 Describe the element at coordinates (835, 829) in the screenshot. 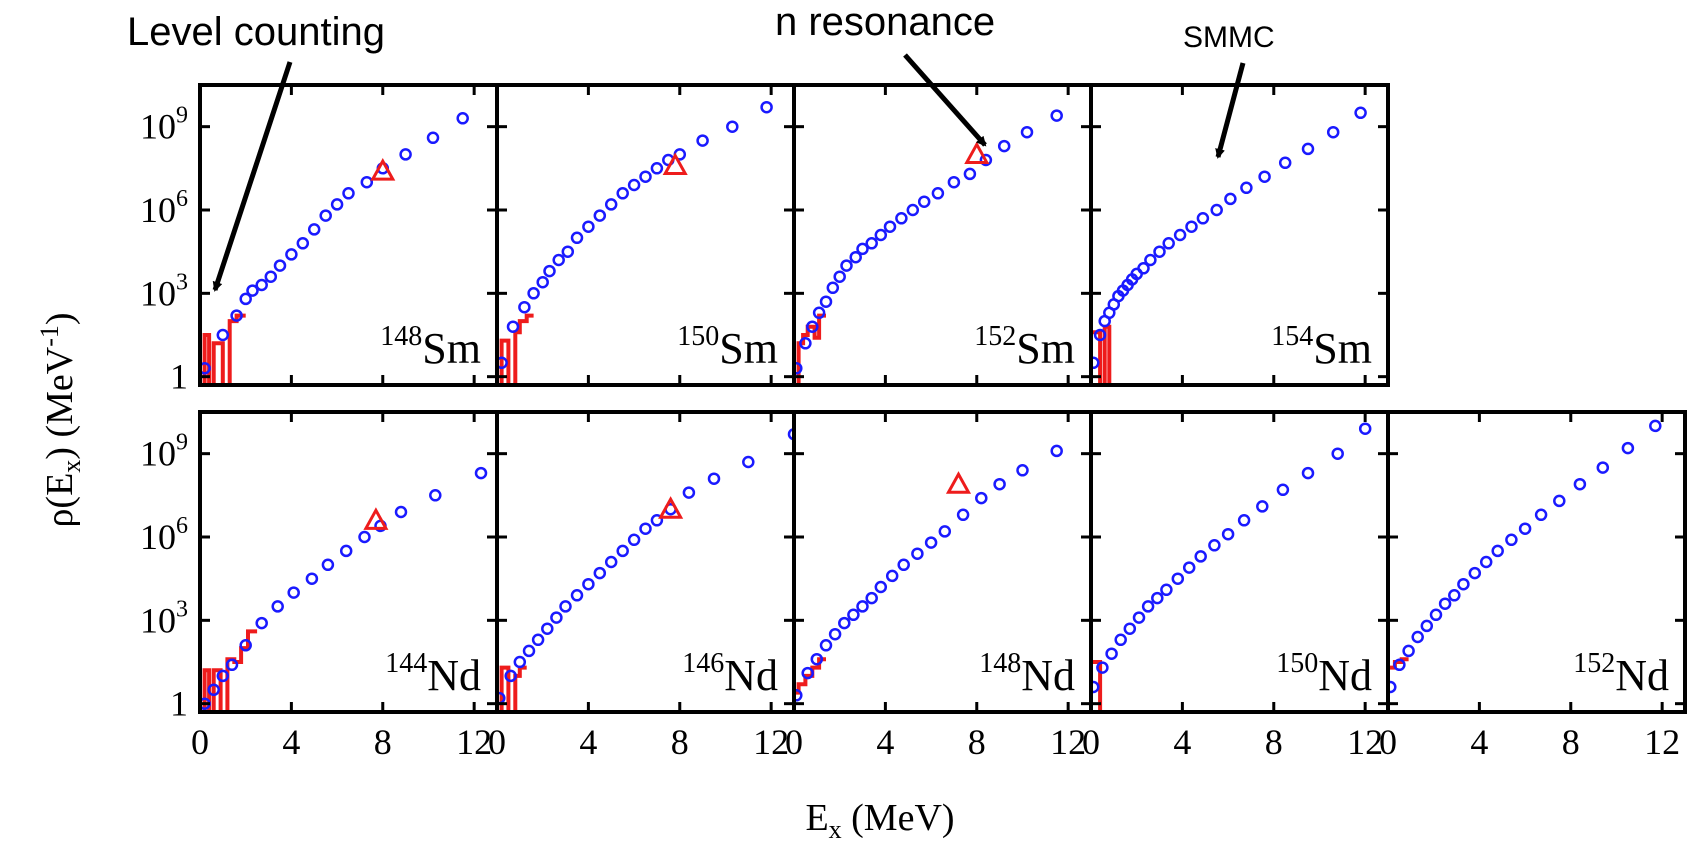

I see `x-label-sub: x` at that location.